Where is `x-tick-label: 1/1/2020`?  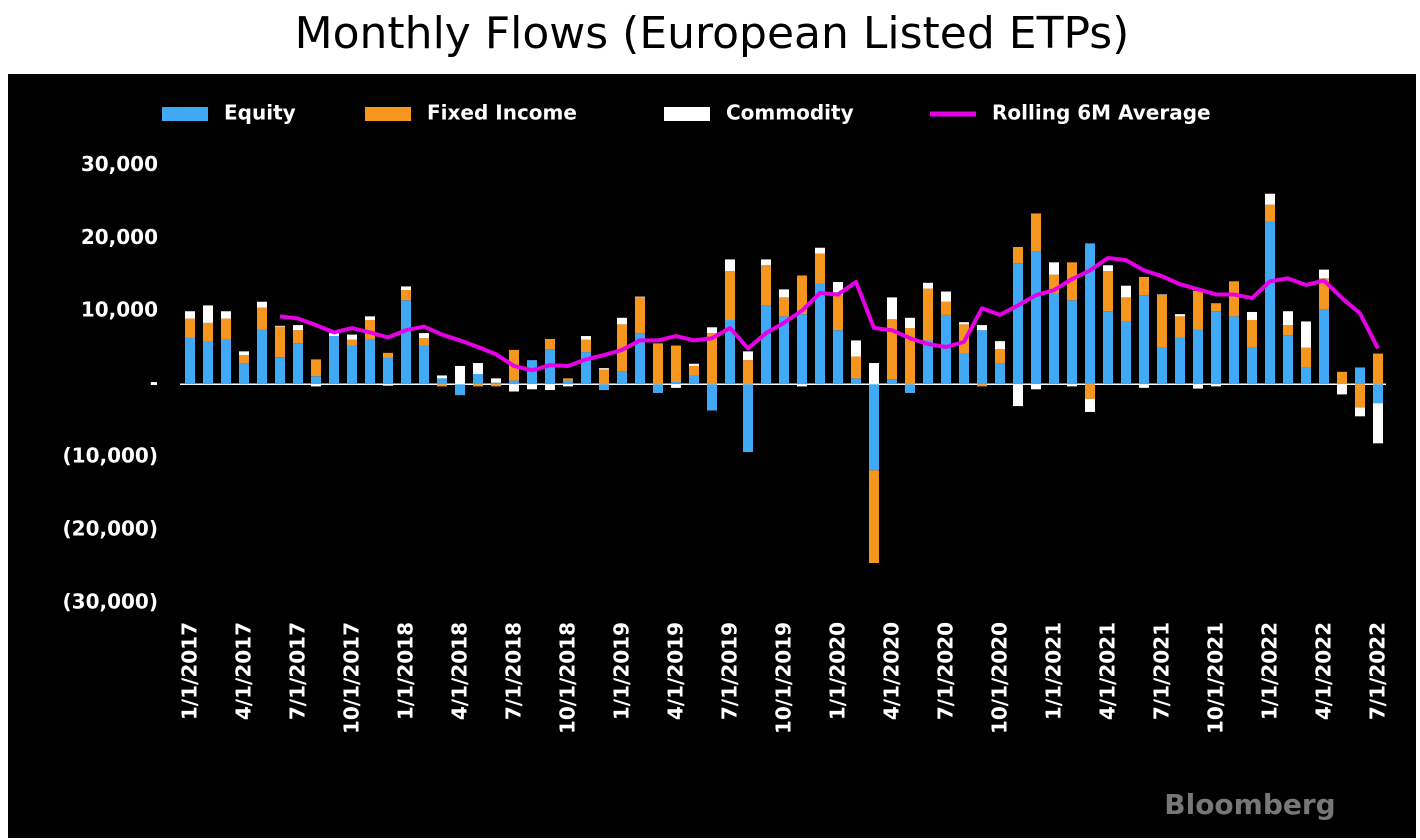 x-tick-label: 1/1/2020 is located at coordinates (838, 671).